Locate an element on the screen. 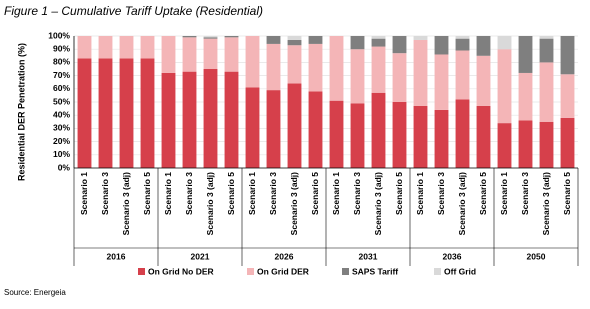 The height and width of the screenshot is (309, 590). legend-label: On Grid No DER is located at coordinates (181, 271).